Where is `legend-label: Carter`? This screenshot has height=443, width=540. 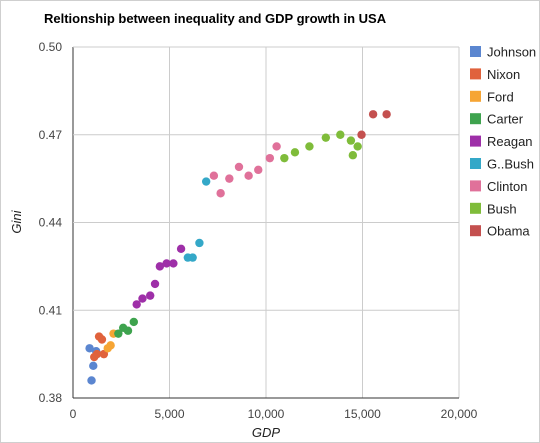 legend-label: Carter is located at coordinates (505, 119).